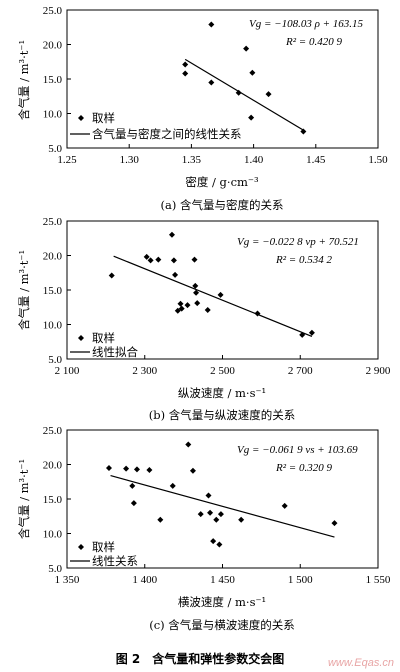 The image size is (400, 672). I want to click on x-tick-label-c: 1 550, so click(378, 580).